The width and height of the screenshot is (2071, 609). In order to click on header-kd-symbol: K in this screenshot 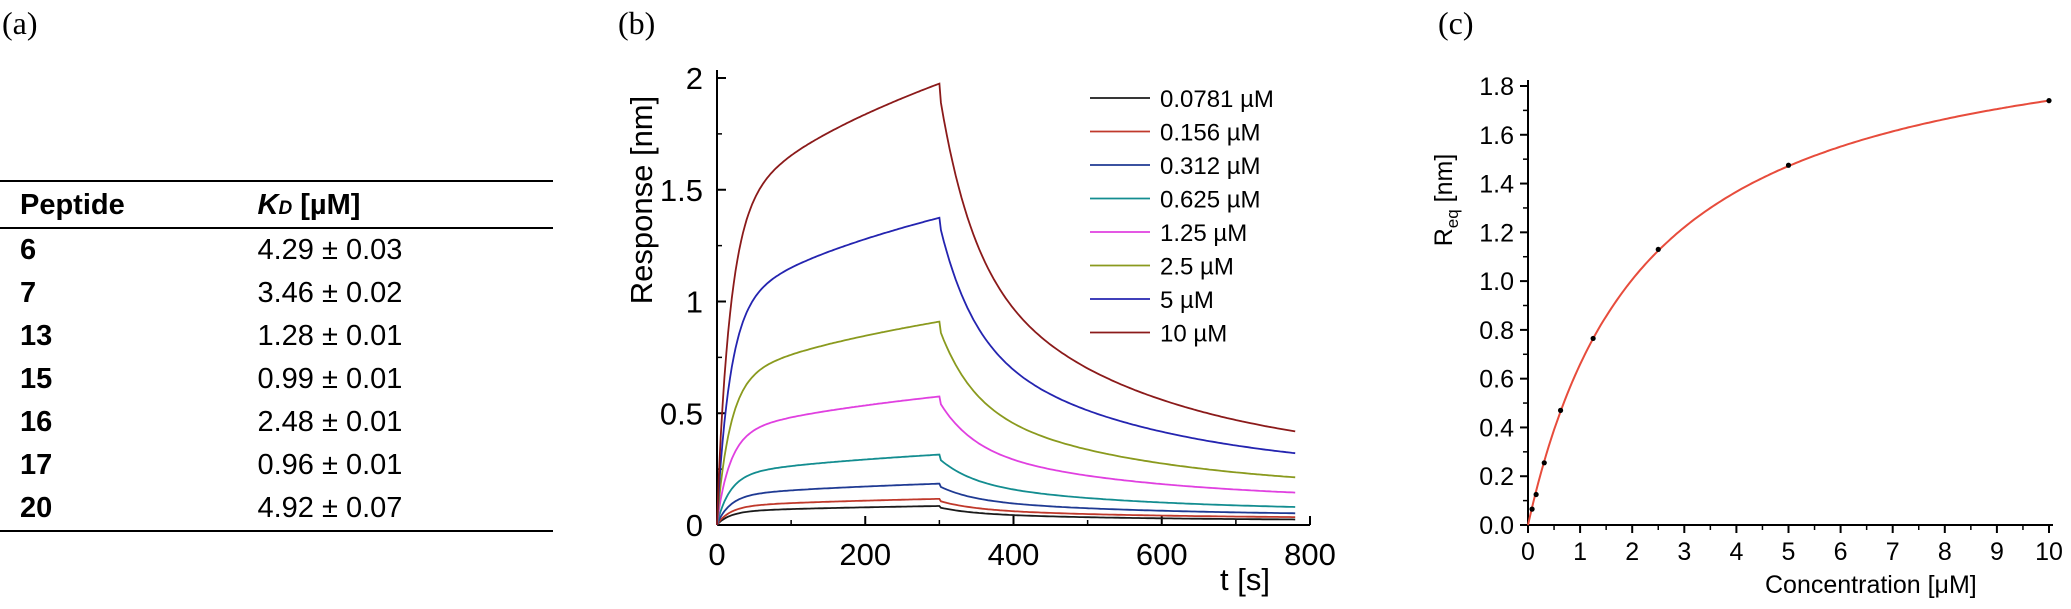, I will do `click(268, 204)`.